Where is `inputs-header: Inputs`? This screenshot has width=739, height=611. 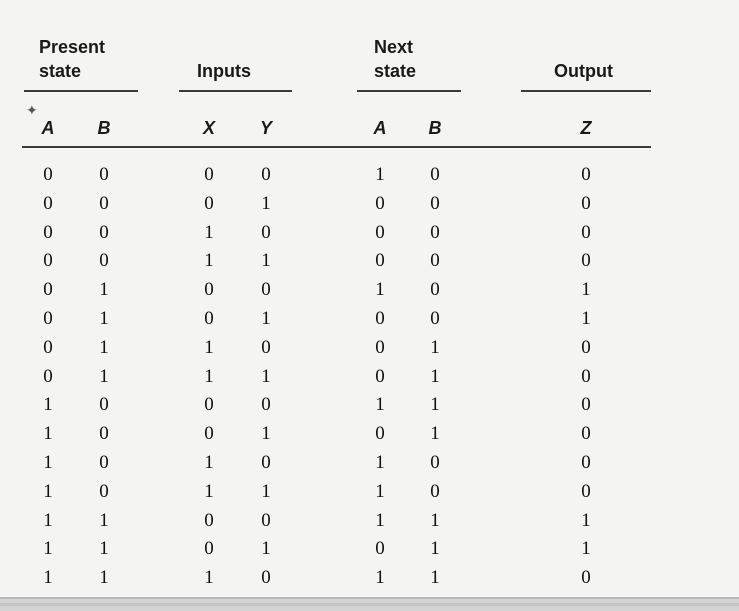
inputs-header: Inputs is located at coordinates (224, 71).